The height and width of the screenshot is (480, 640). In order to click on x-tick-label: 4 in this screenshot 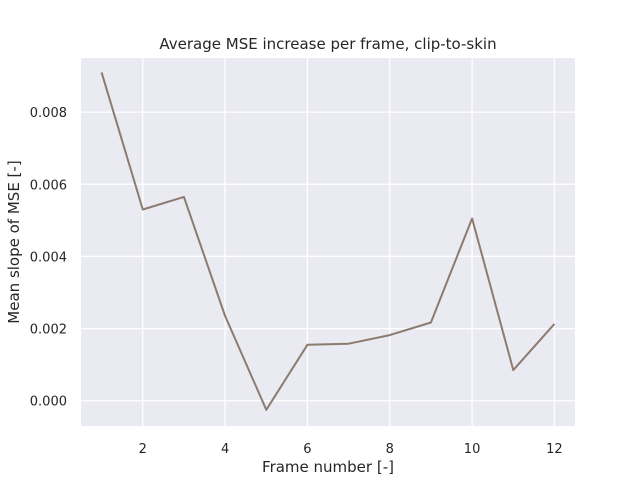, I will do `click(225, 449)`.